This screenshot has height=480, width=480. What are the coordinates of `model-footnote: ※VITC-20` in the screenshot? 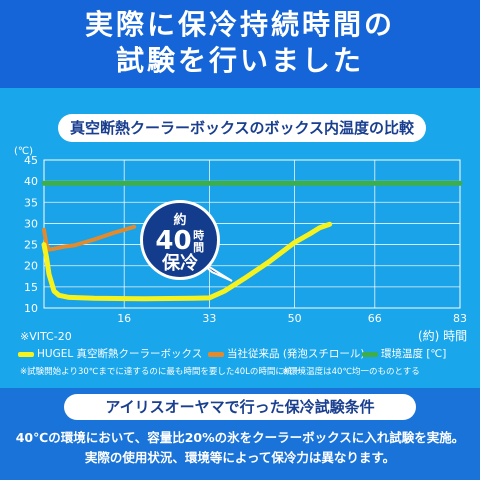 It's located at (46, 336).